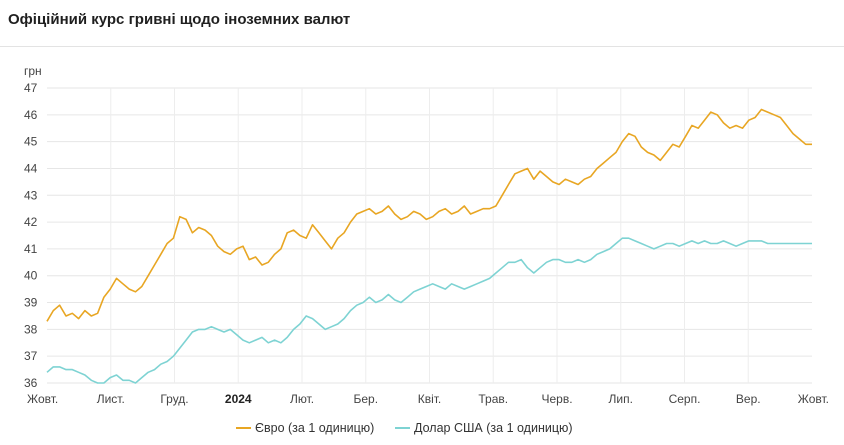  I want to click on x-tick-label: Черв., so click(556, 399).